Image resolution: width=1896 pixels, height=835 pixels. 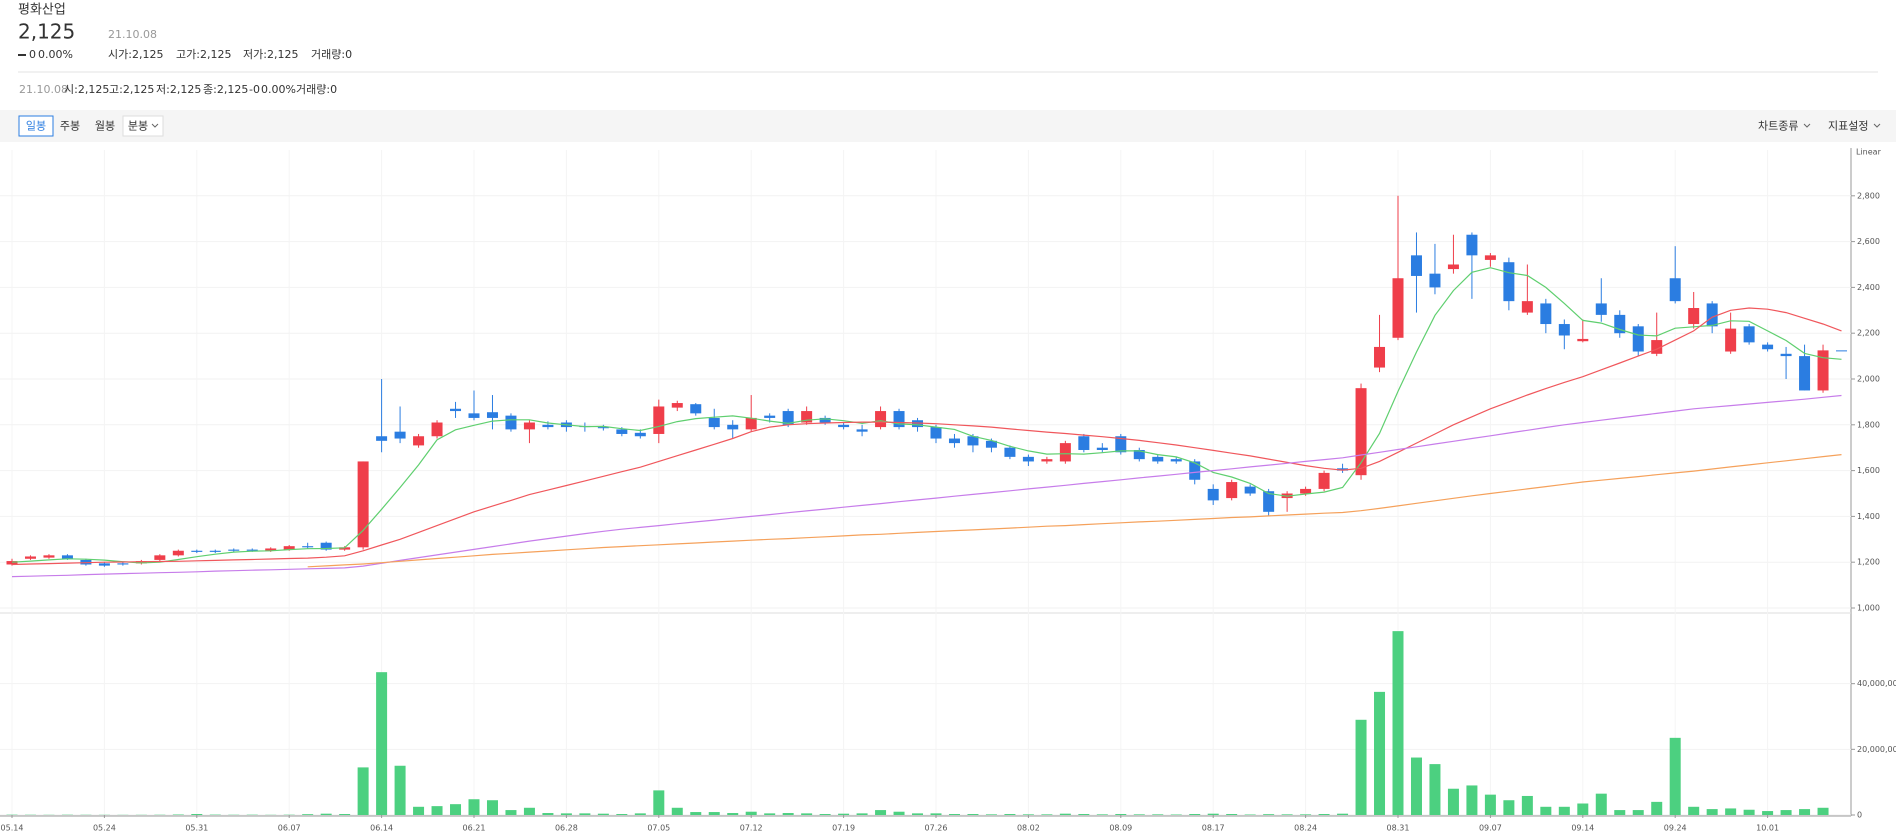 I want to click on x-tick-label: 07.12, so click(x=751, y=828).